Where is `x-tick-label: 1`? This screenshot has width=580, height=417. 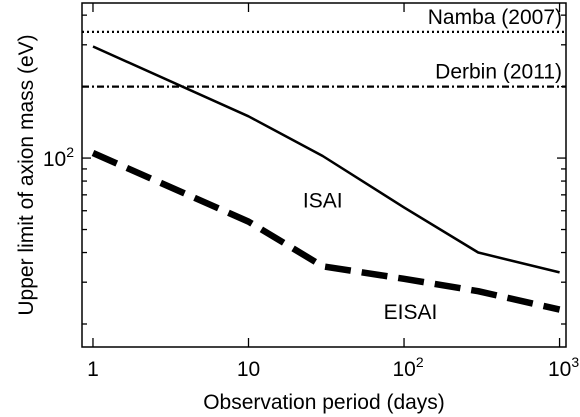
x-tick-label: 1 is located at coordinates (93, 369).